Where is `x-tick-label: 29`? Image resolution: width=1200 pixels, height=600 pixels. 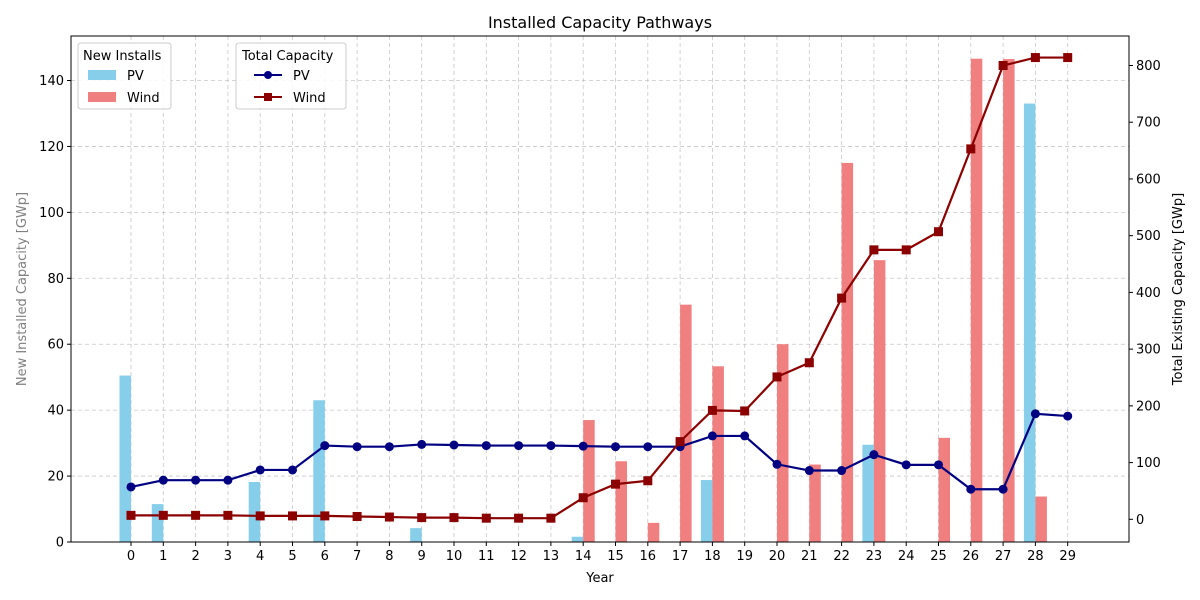
x-tick-label: 29 is located at coordinates (1067, 556).